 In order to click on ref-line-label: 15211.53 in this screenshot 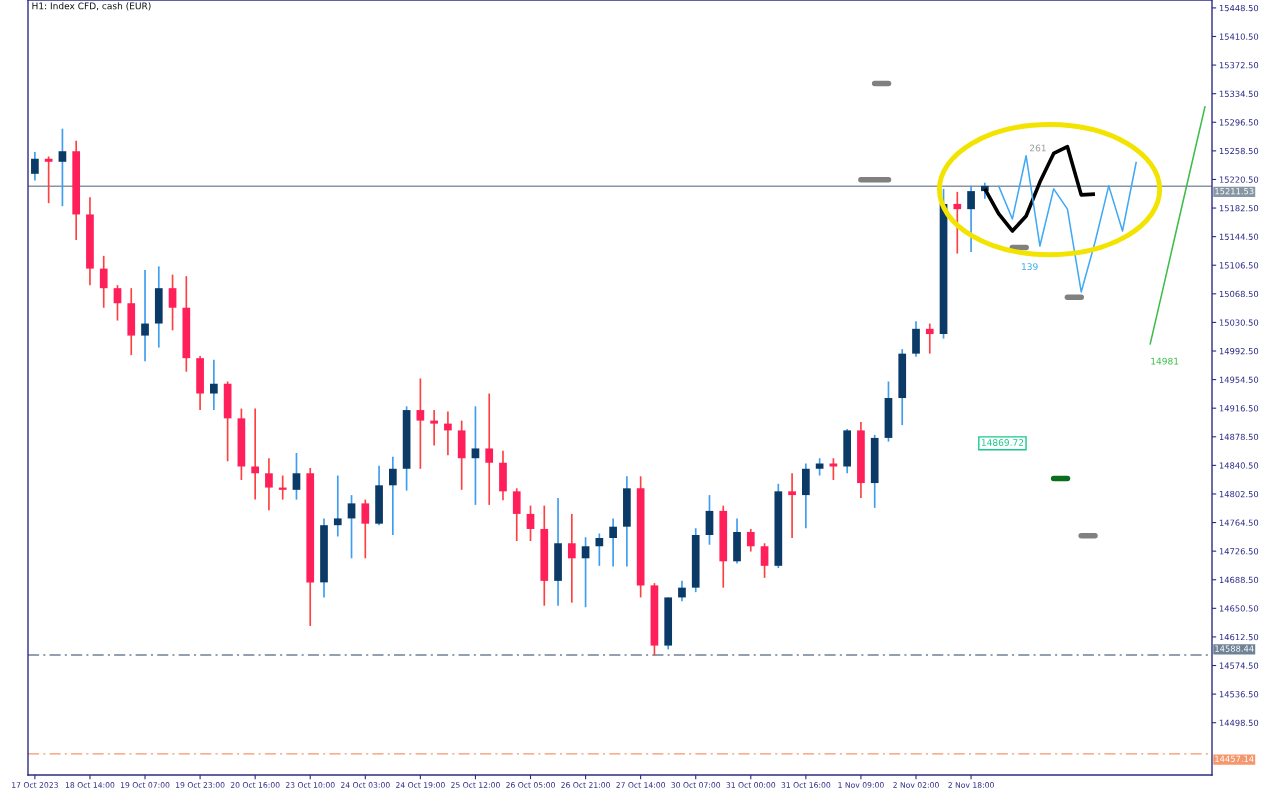, I will do `click(1234, 191)`.